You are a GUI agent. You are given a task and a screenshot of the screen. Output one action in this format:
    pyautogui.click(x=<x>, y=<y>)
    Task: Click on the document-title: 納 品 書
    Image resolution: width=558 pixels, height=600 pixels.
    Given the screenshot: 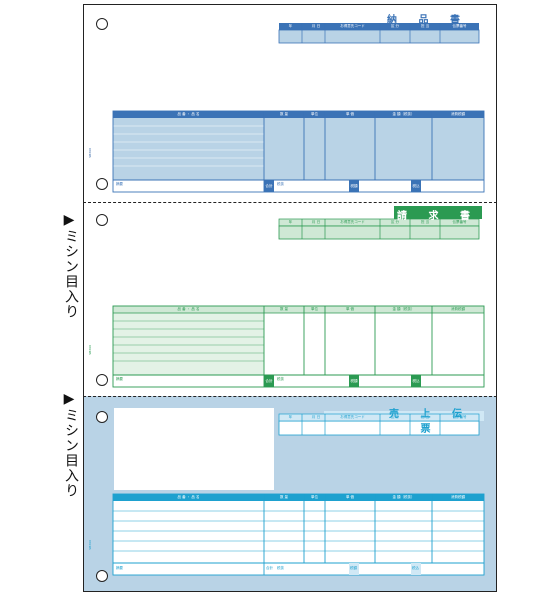 What is the action you would take?
    pyautogui.click(x=428, y=20)
    